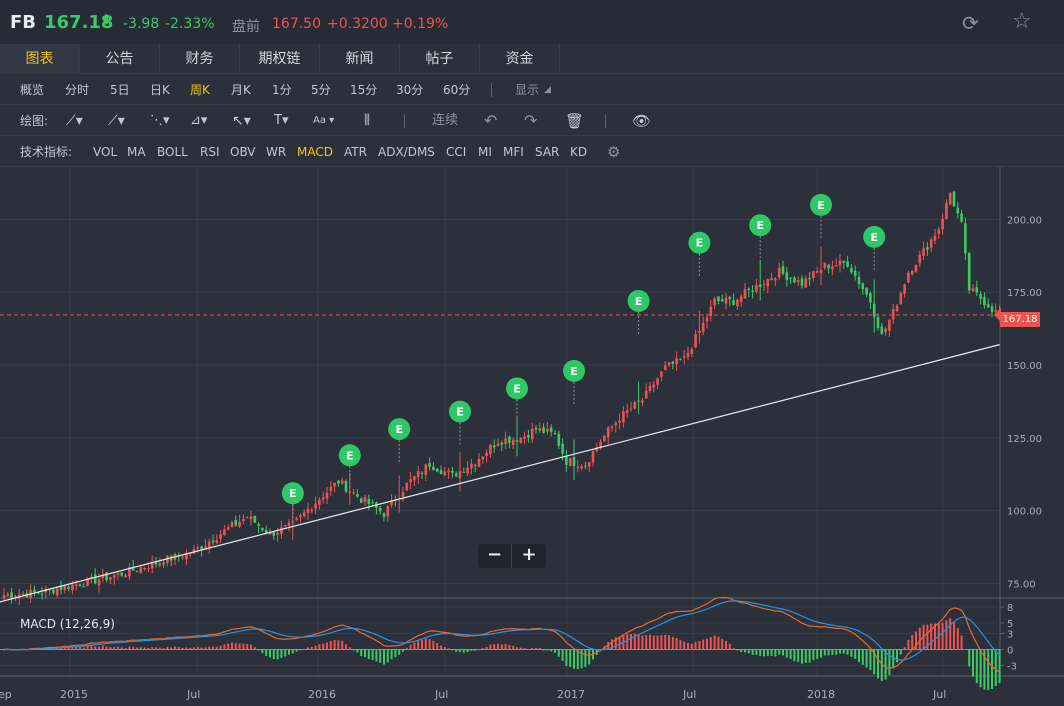  I want to click on redo-icon: ↷, so click(531, 120).